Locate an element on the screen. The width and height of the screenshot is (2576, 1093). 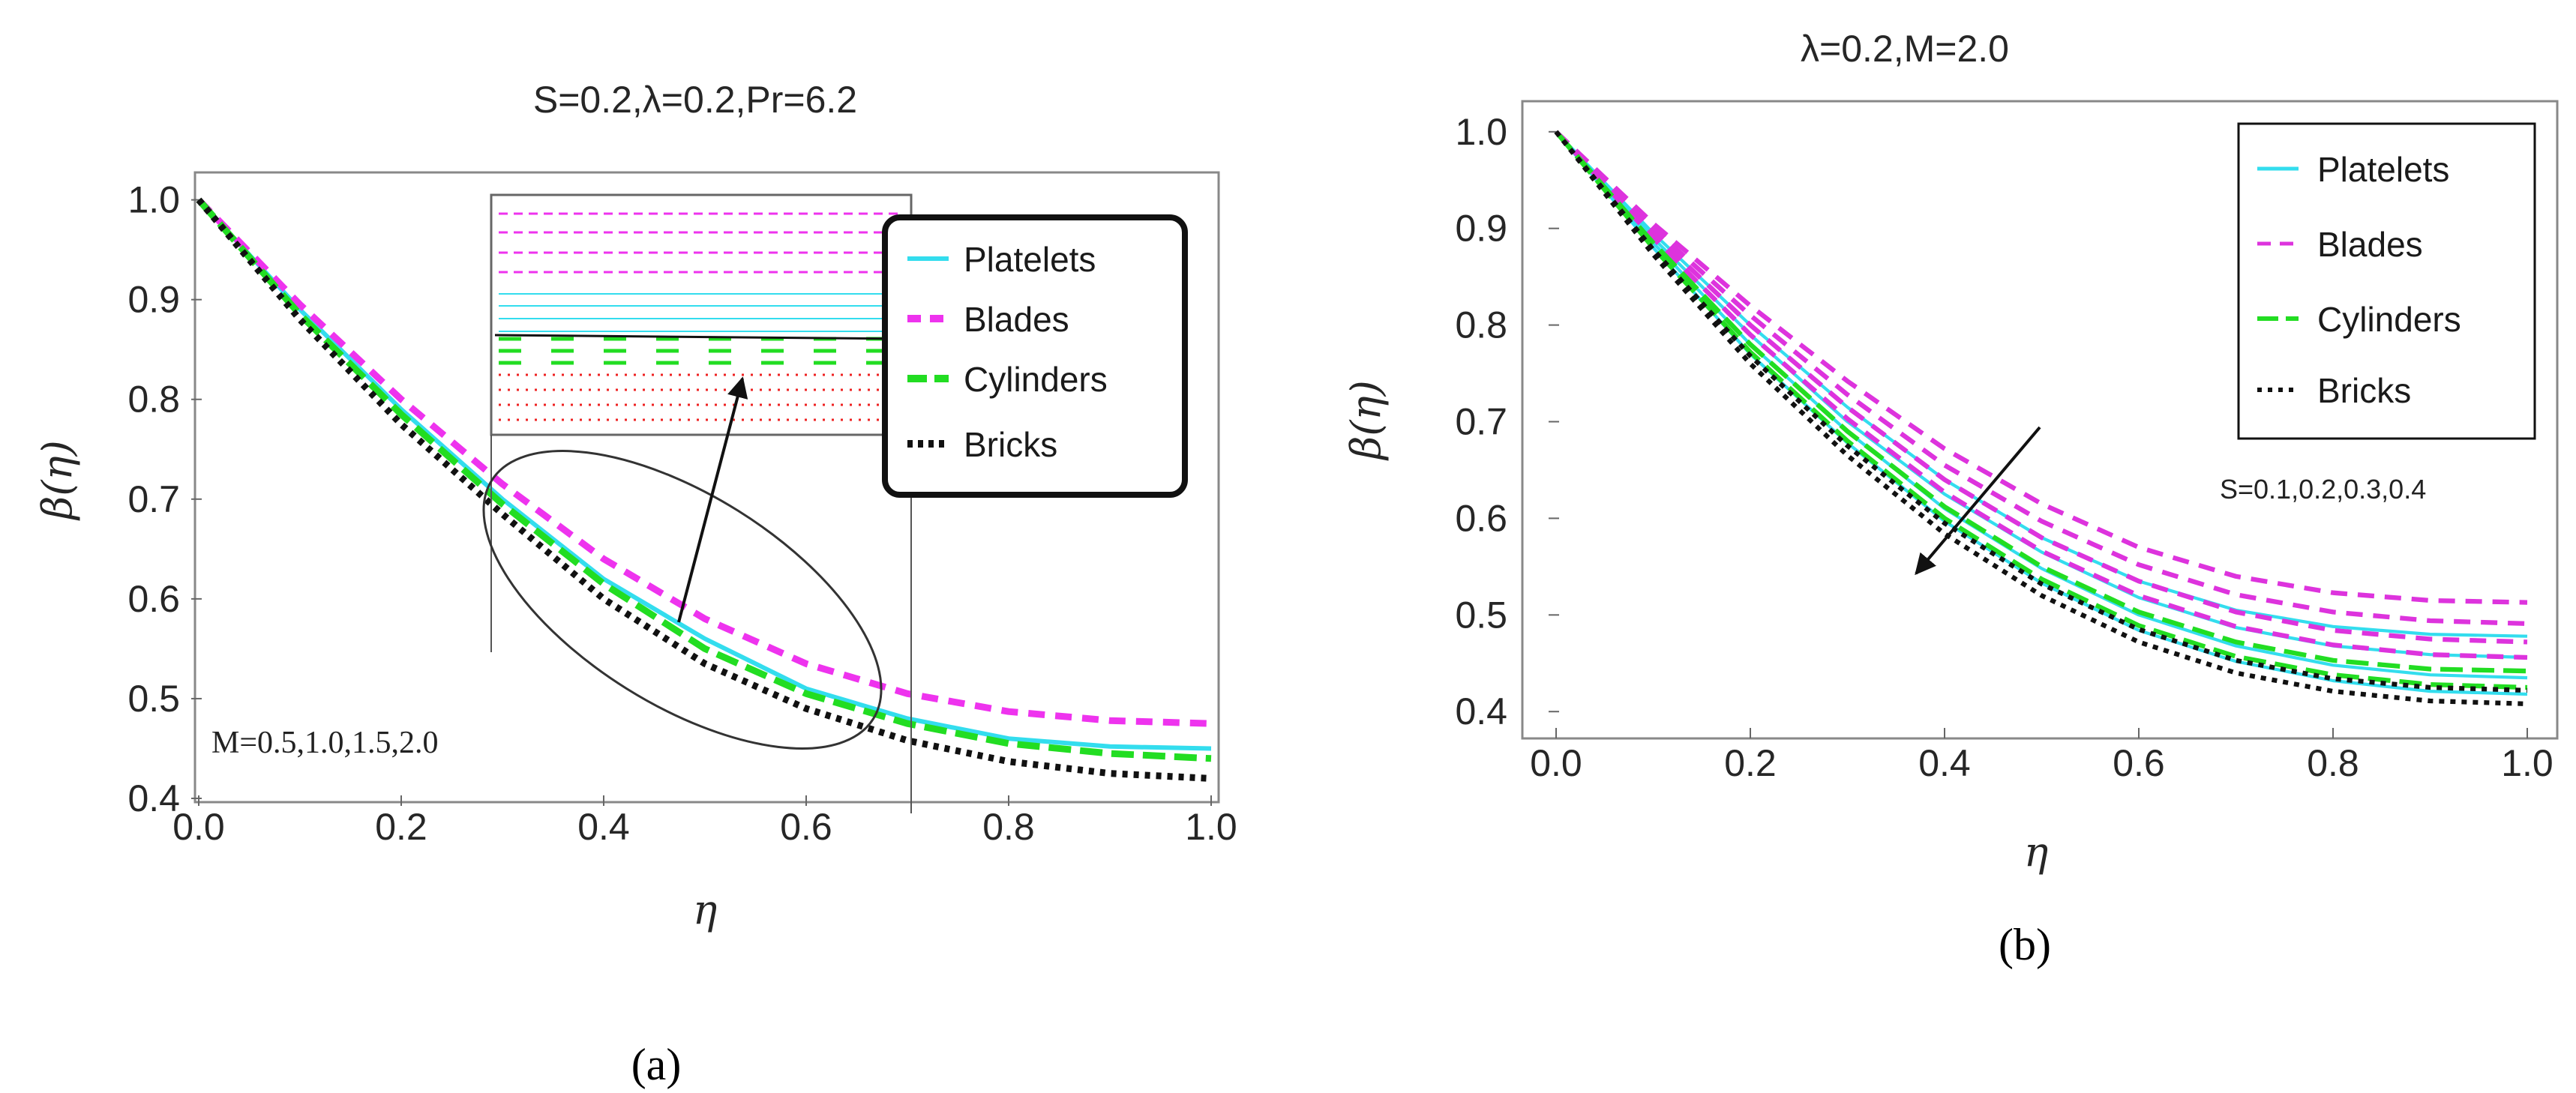
chart-b-xtick-label: 0.0 is located at coordinates (1556, 763).